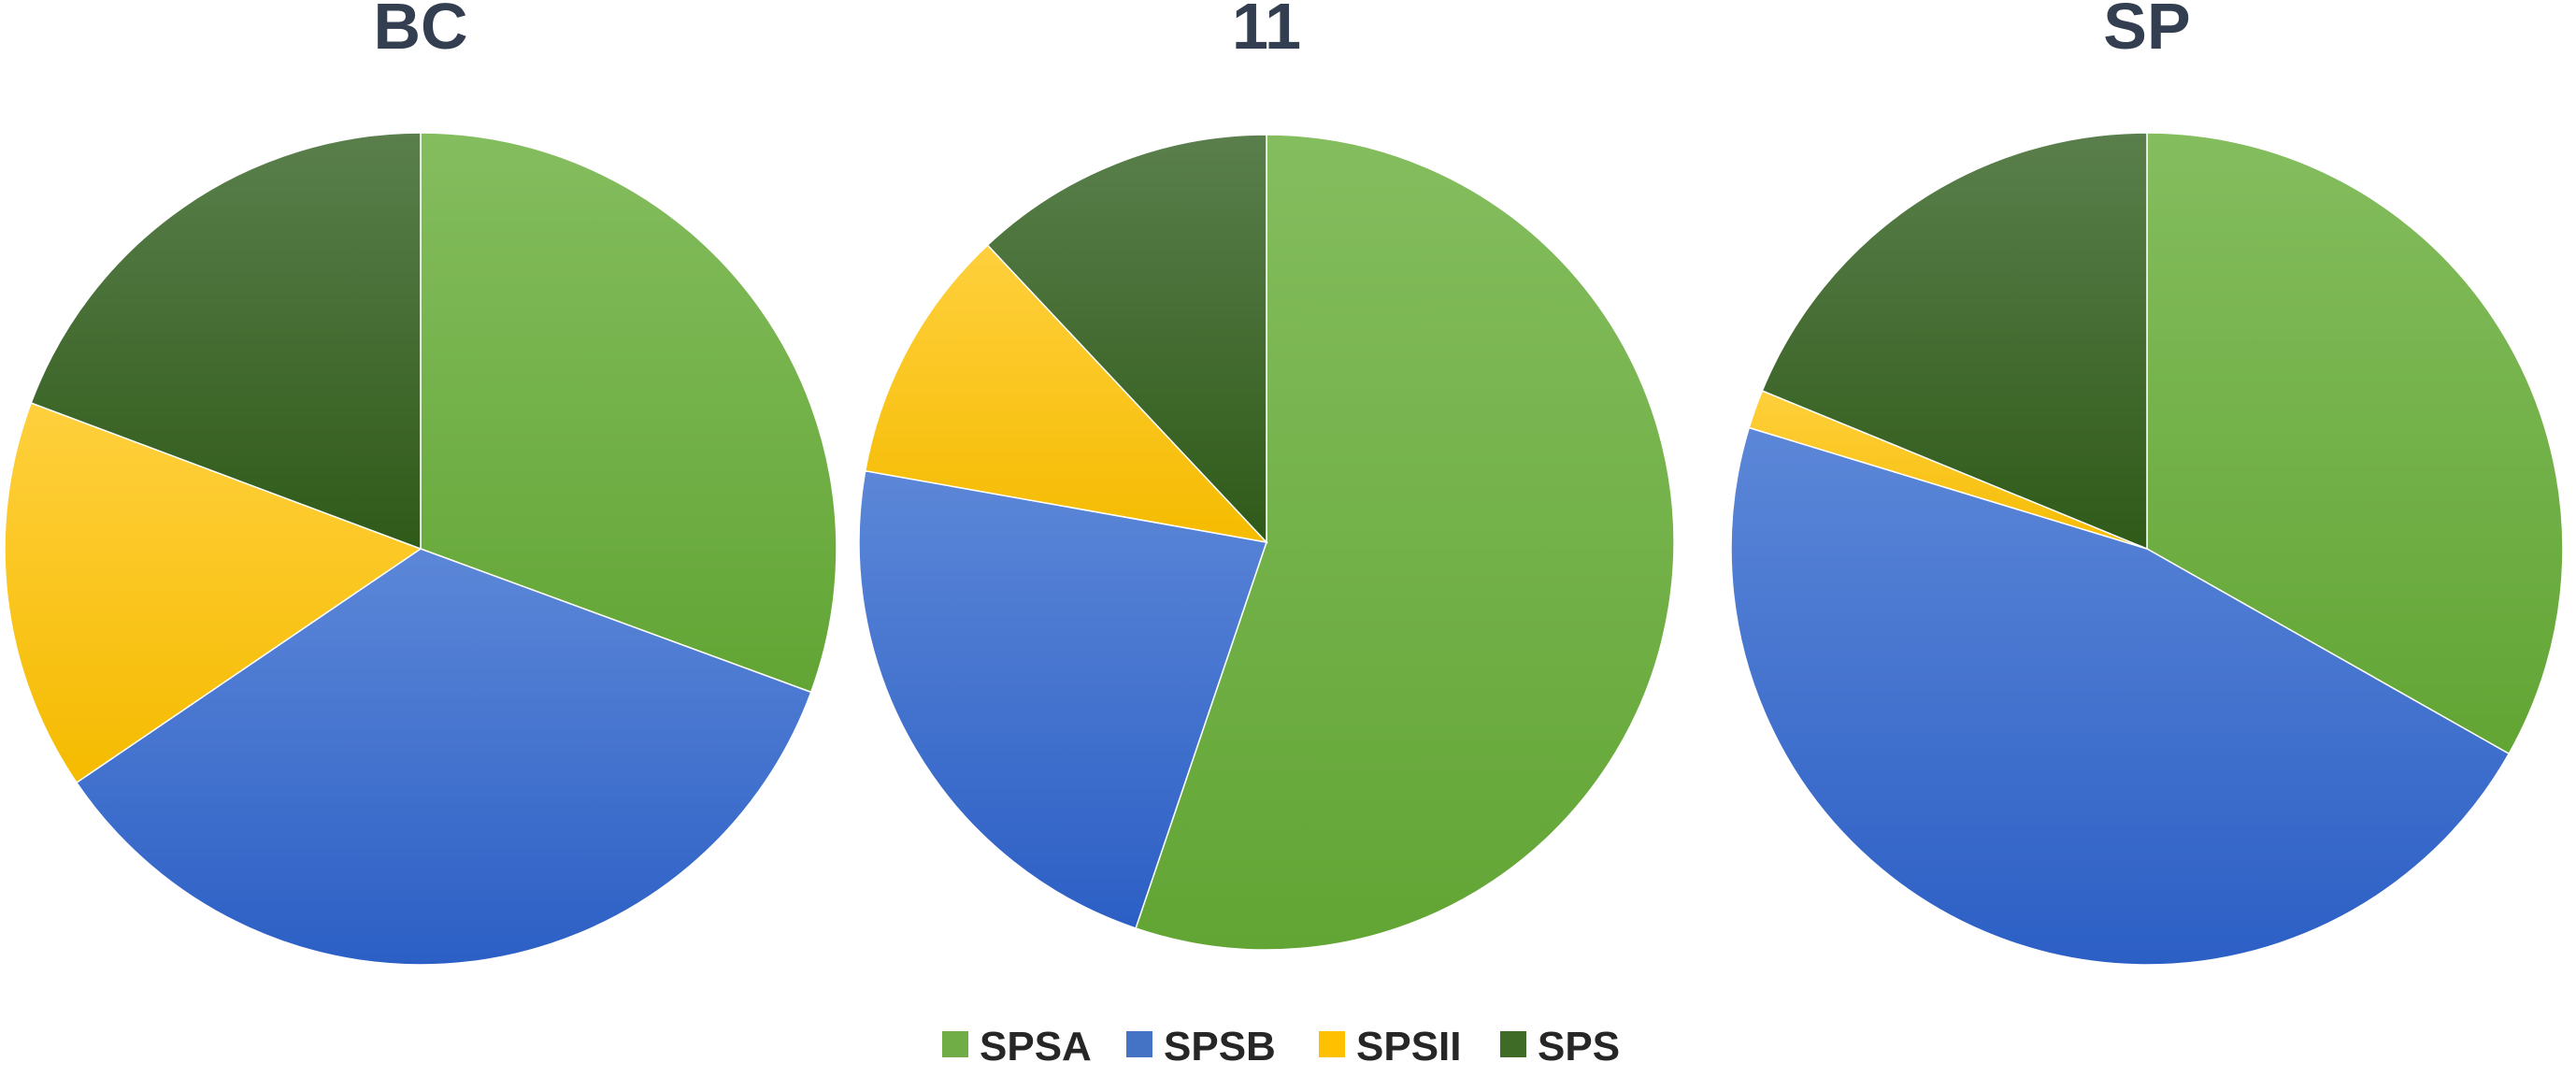  I want to click on pie-title-bc: BC, so click(420, 31).